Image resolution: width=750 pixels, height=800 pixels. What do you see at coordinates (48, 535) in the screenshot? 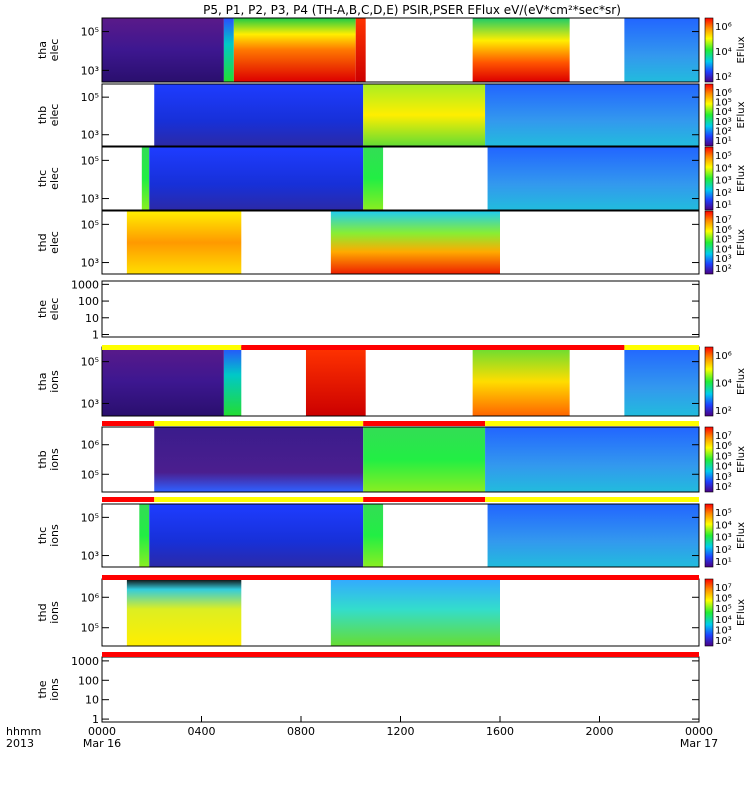
I see `panel-label: thcions` at bounding box center [48, 535].